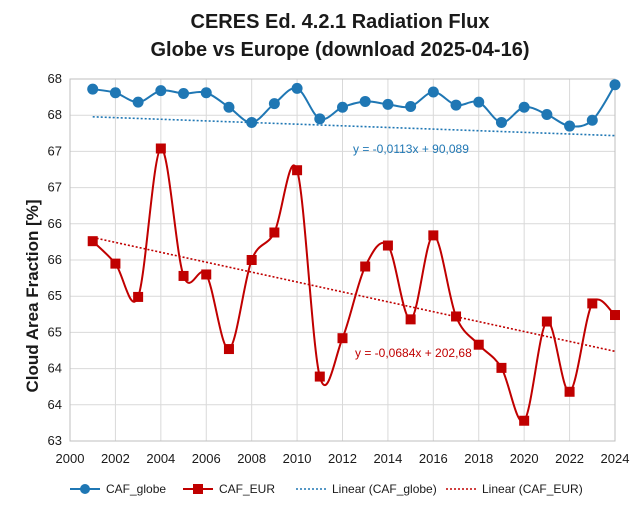  I want to click on legend-label: CAF_EUR, so click(247, 489).